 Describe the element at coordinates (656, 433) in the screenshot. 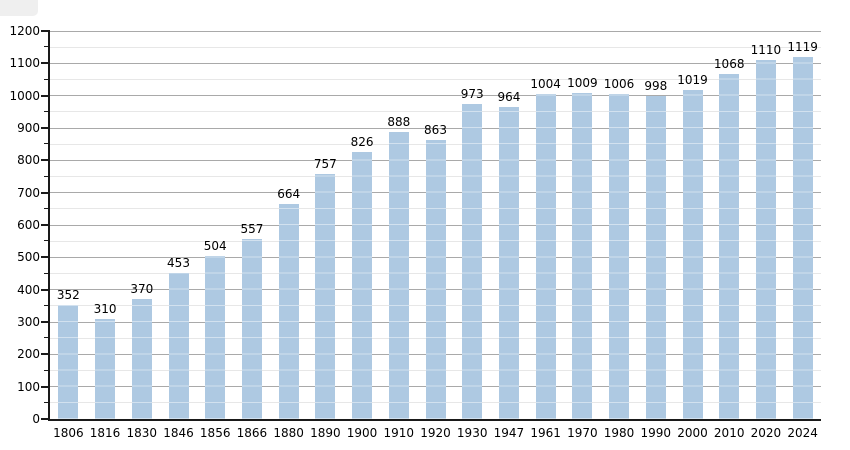

I see `x-tick-label: 1990` at that location.